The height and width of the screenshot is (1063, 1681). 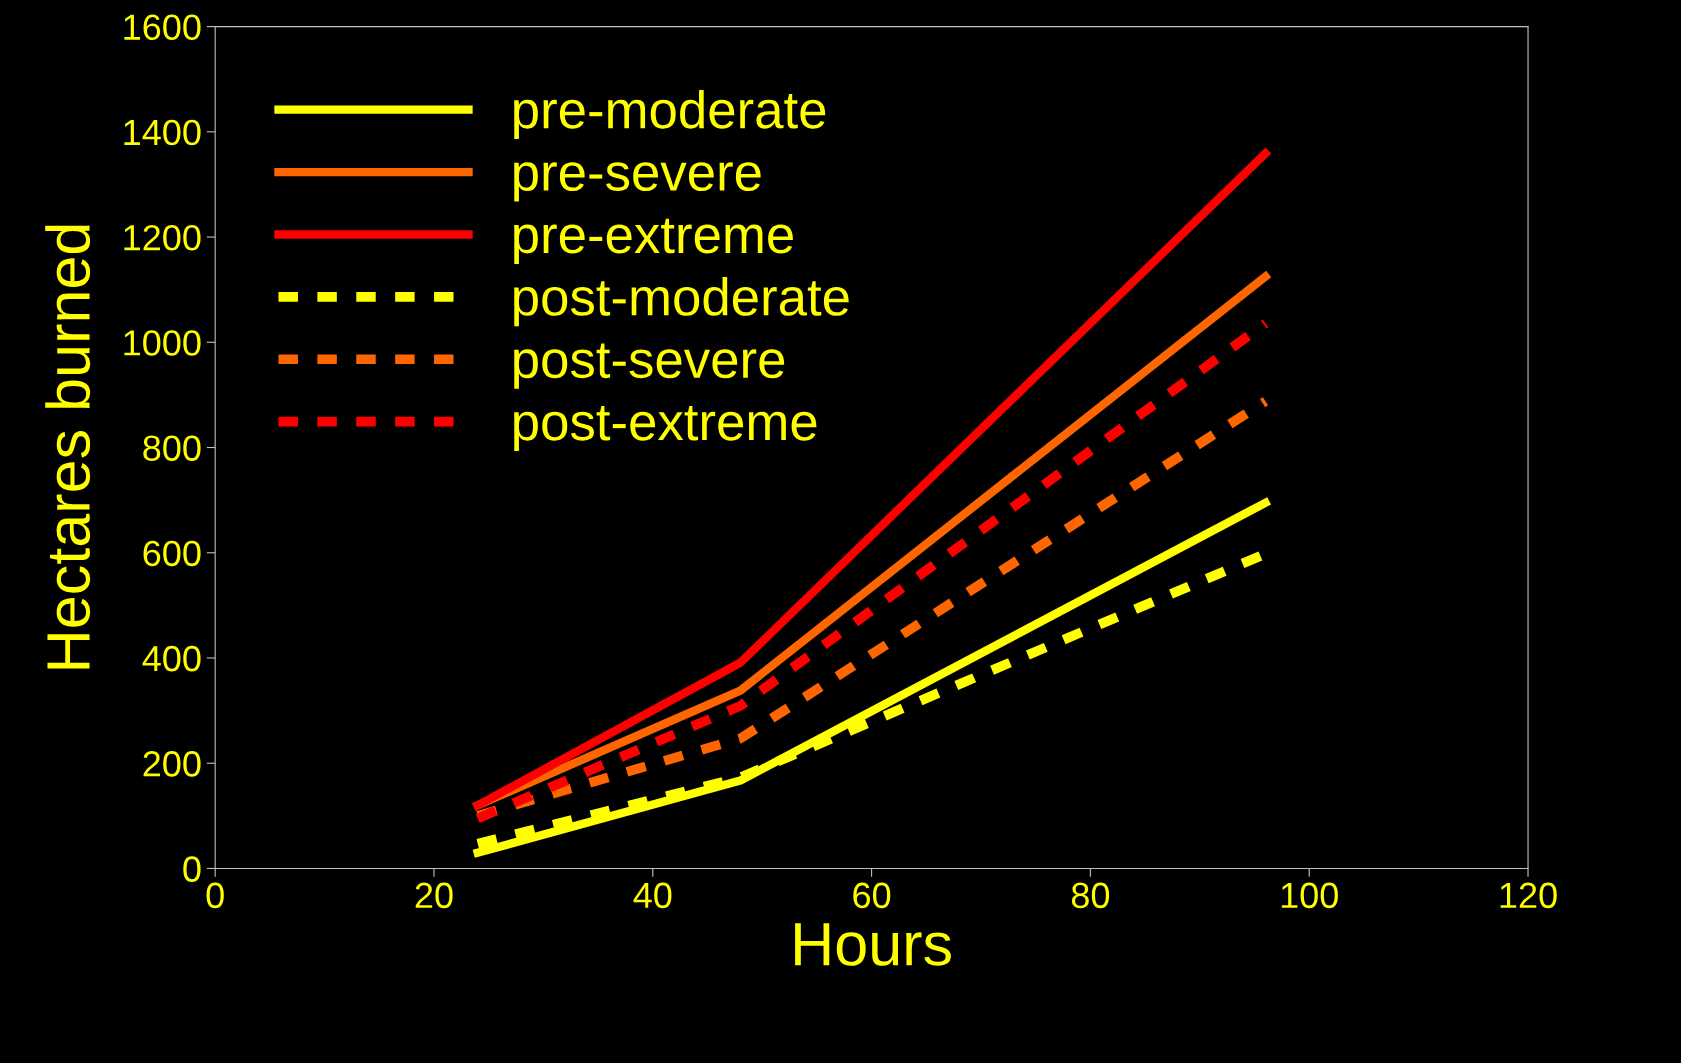 What do you see at coordinates (172, 448) in the screenshot?
I see `y-tick-label: 800` at bounding box center [172, 448].